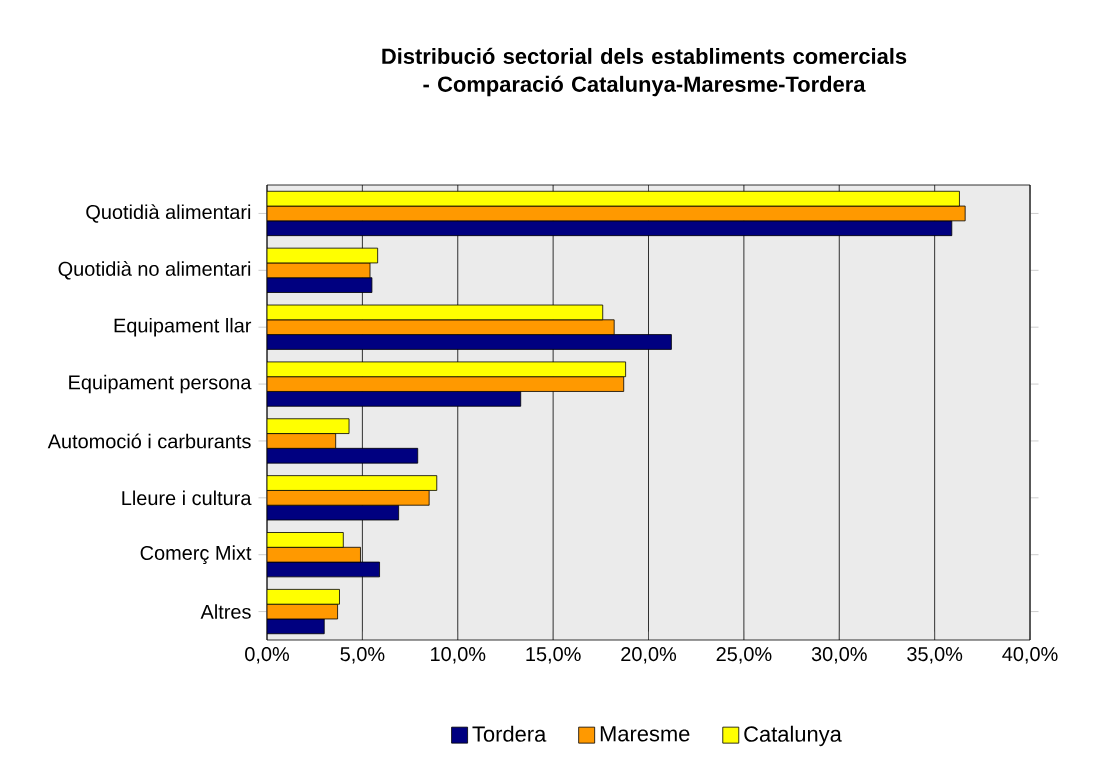 This screenshot has height=776, width=1109. Describe the element at coordinates (1030, 655) in the screenshot. I see `x-tick-label: 40,0%` at that location.